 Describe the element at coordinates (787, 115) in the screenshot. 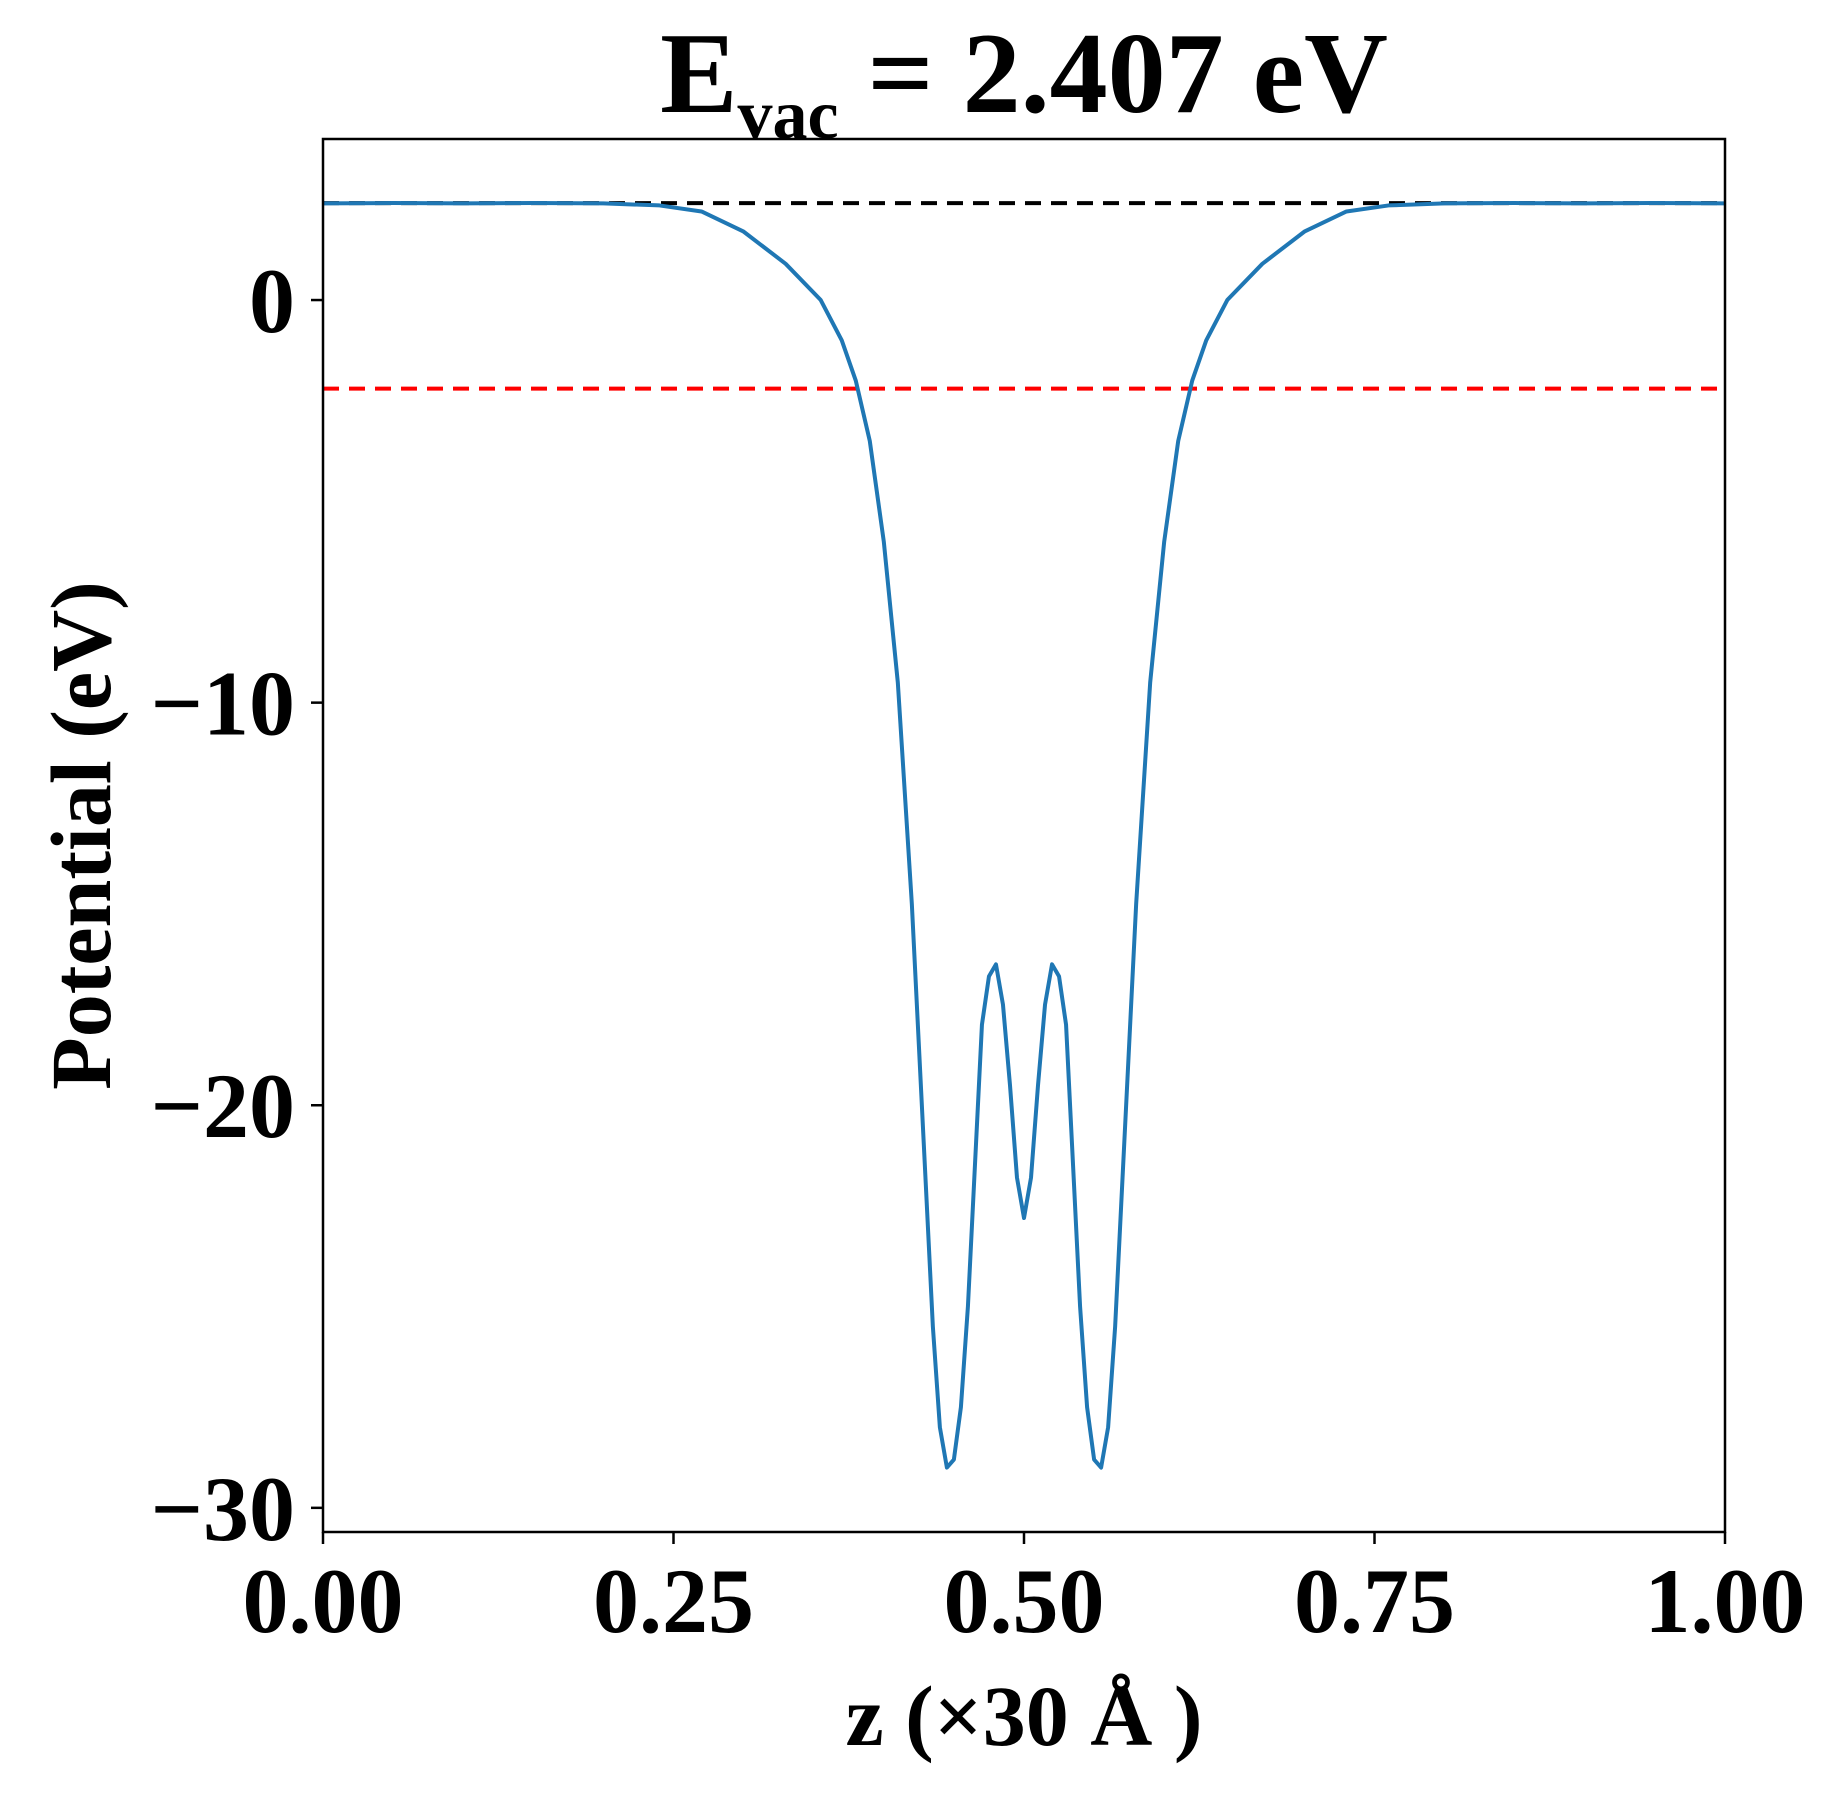

I see `title-subscript: vac` at that location.